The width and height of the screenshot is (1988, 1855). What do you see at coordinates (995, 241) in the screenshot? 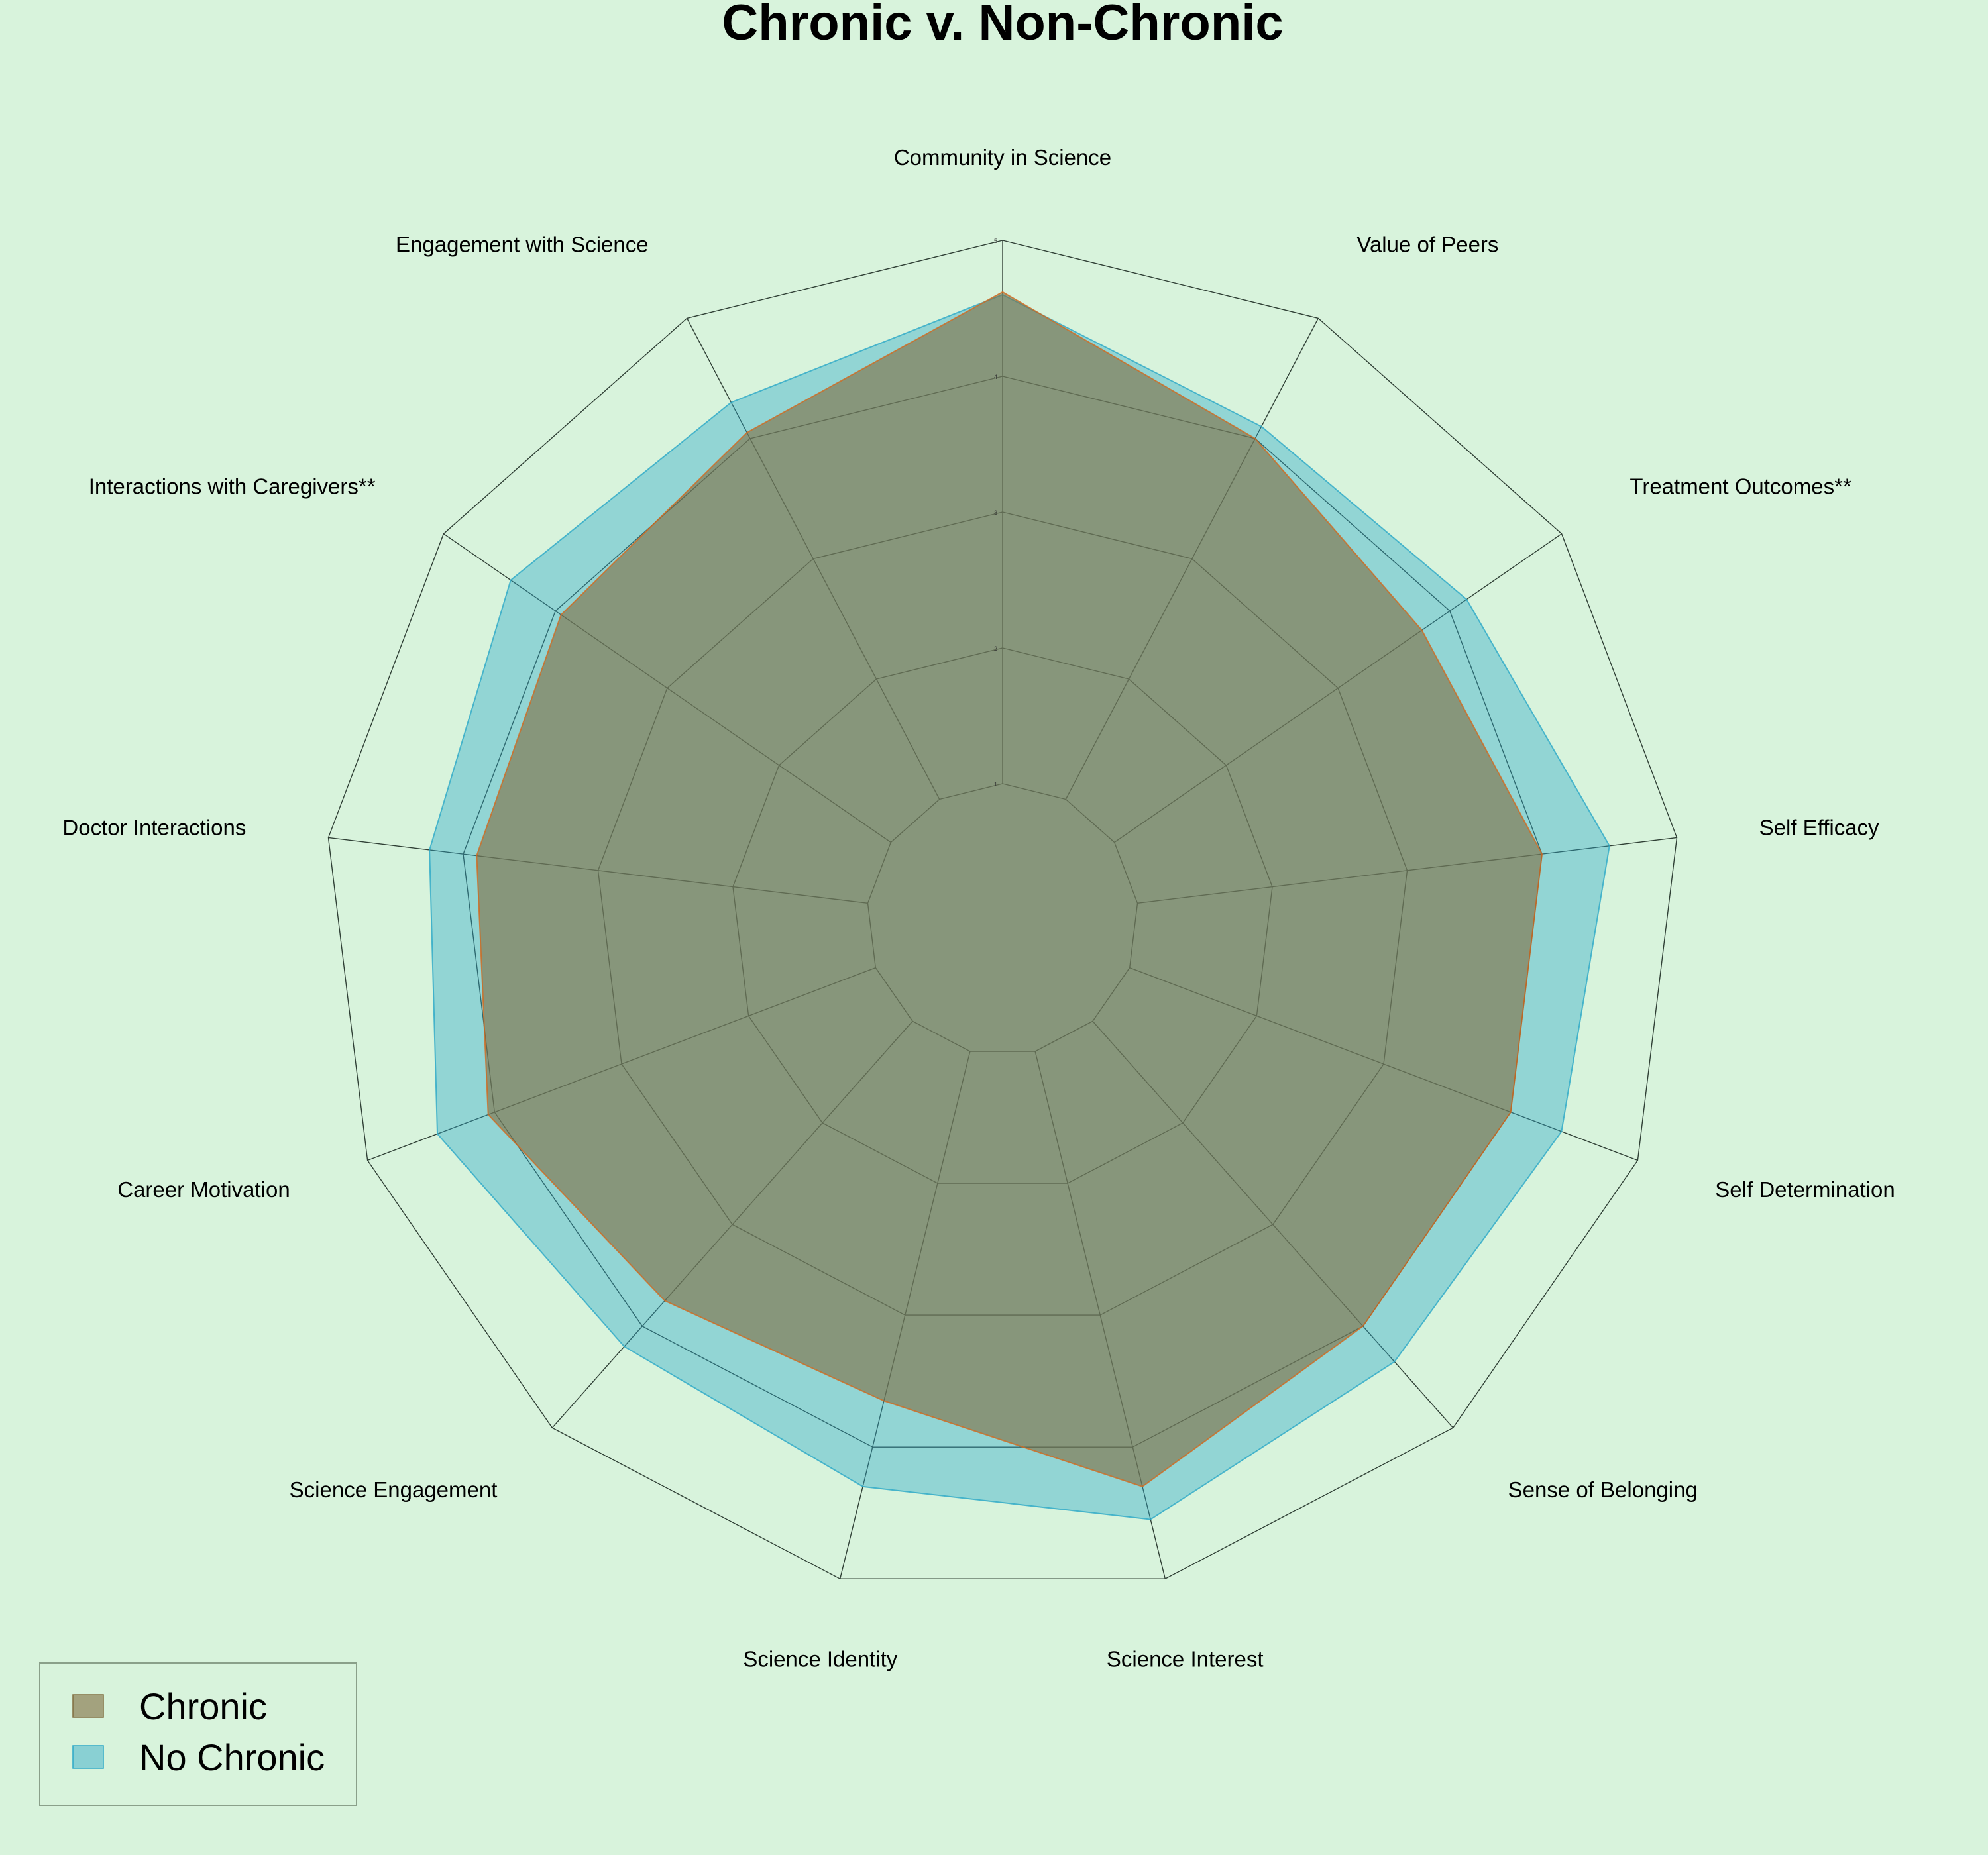
I see `radial-tick-label: 5` at bounding box center [995, 241].